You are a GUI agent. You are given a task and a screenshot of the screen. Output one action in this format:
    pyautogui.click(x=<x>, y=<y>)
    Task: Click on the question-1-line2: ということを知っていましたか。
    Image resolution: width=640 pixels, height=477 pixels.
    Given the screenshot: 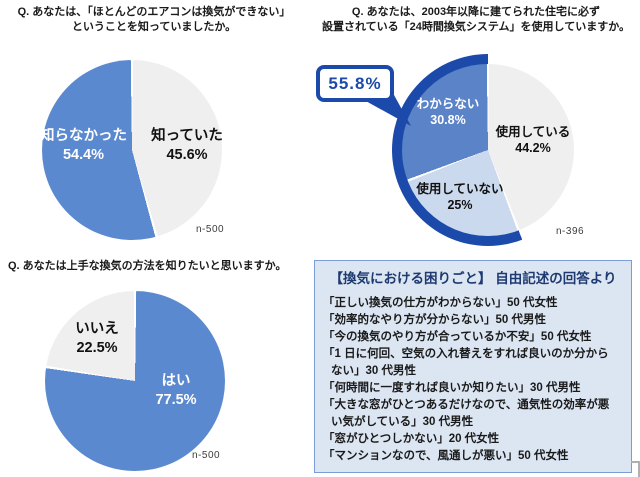 What is the action you would take?
    pyautogui.click(x=154, y=26)
    